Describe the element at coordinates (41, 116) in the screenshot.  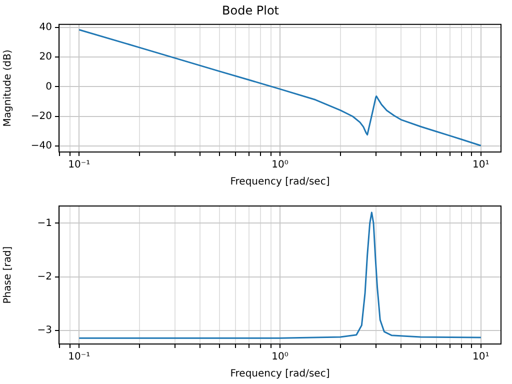
I see `y-tick-label: −20` at that location.